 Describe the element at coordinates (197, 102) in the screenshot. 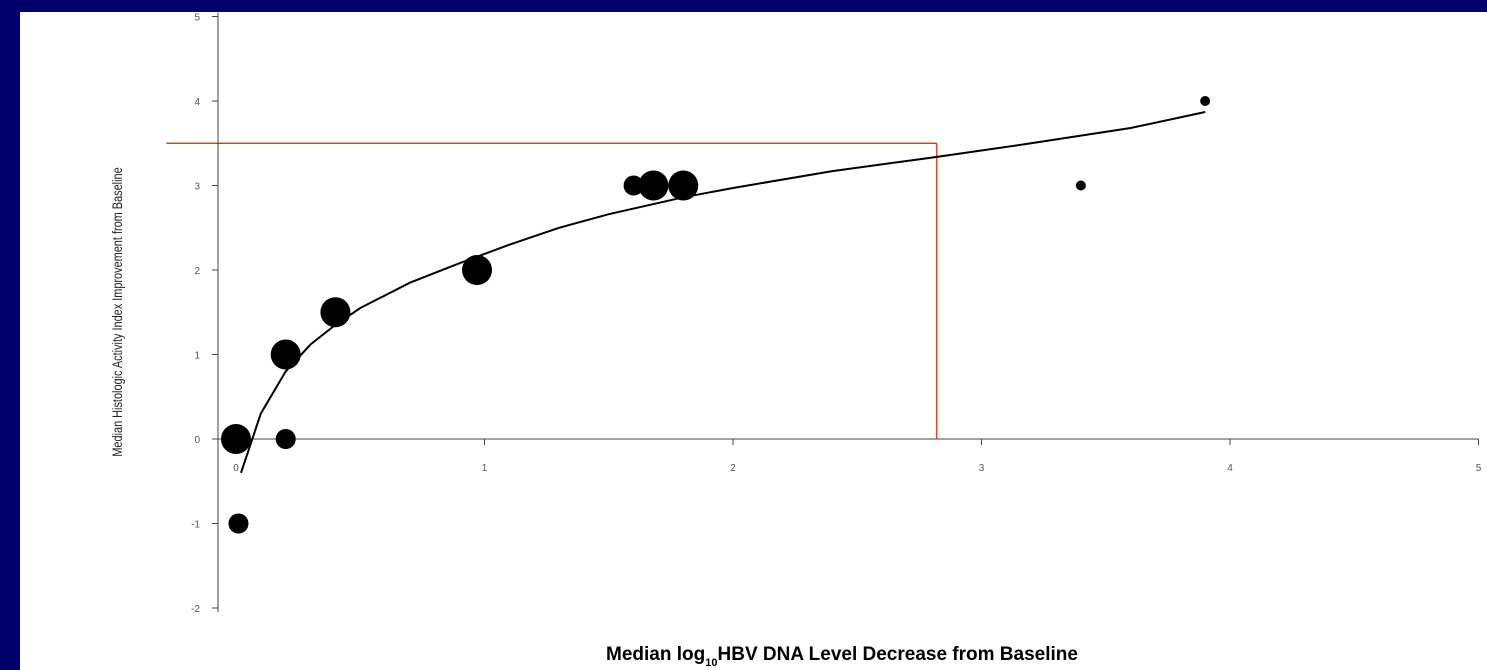

I see `y-tick-label: 4` at that location.